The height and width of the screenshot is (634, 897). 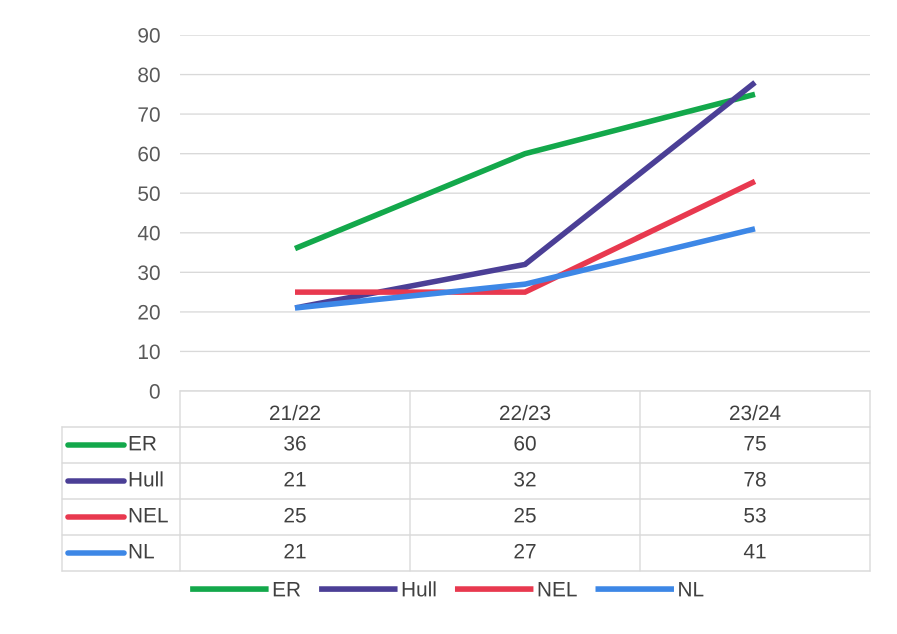 I want to click on y-tick-label: 30, so click(x=149, y=272).